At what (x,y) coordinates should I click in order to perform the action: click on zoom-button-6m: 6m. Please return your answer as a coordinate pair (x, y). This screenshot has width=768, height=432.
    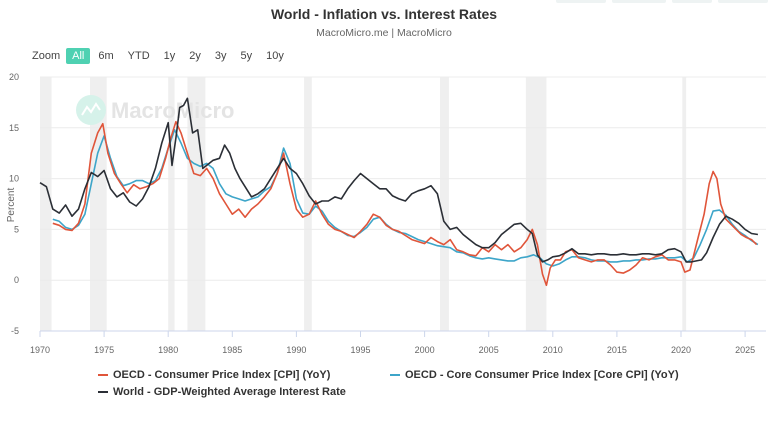
    Looking at the image, I should click on (106, 56).